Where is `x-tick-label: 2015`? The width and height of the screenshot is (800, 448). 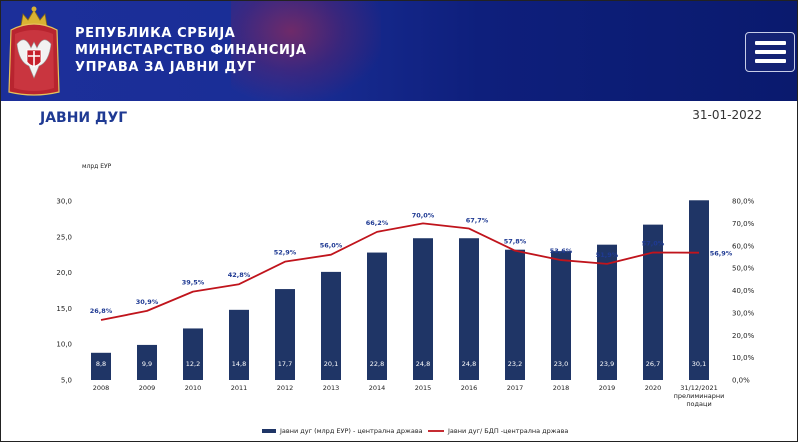 x-tick-label: 2015 is located at coordinates (423, 388).